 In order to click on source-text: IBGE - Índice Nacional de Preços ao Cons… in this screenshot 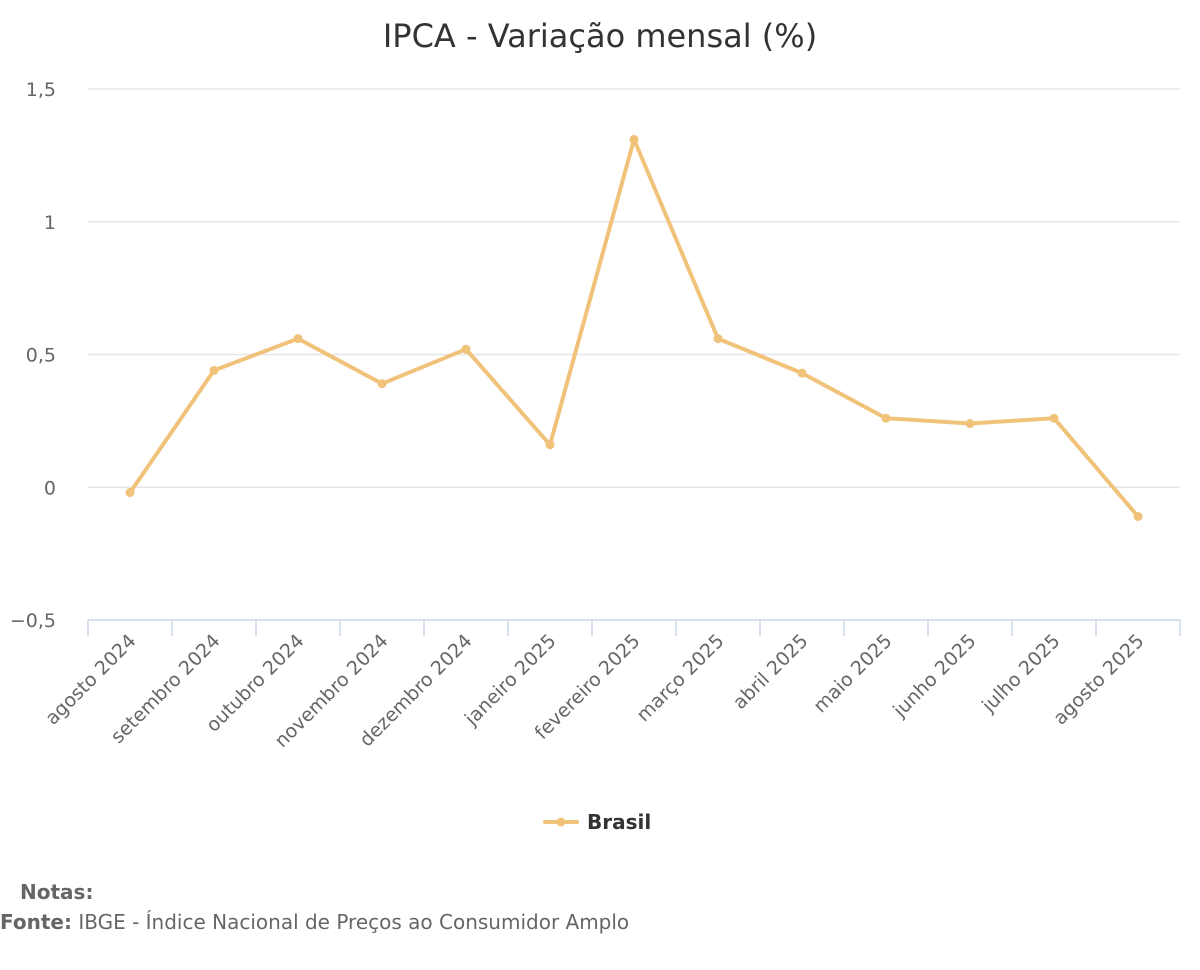, I will do `click(354, 922)`.